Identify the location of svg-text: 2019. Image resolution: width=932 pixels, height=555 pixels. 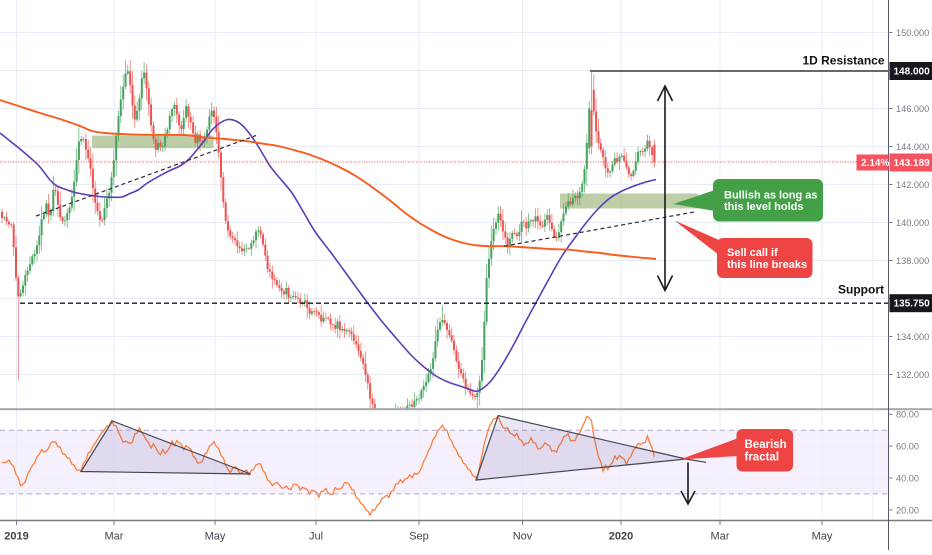
(16, 537).